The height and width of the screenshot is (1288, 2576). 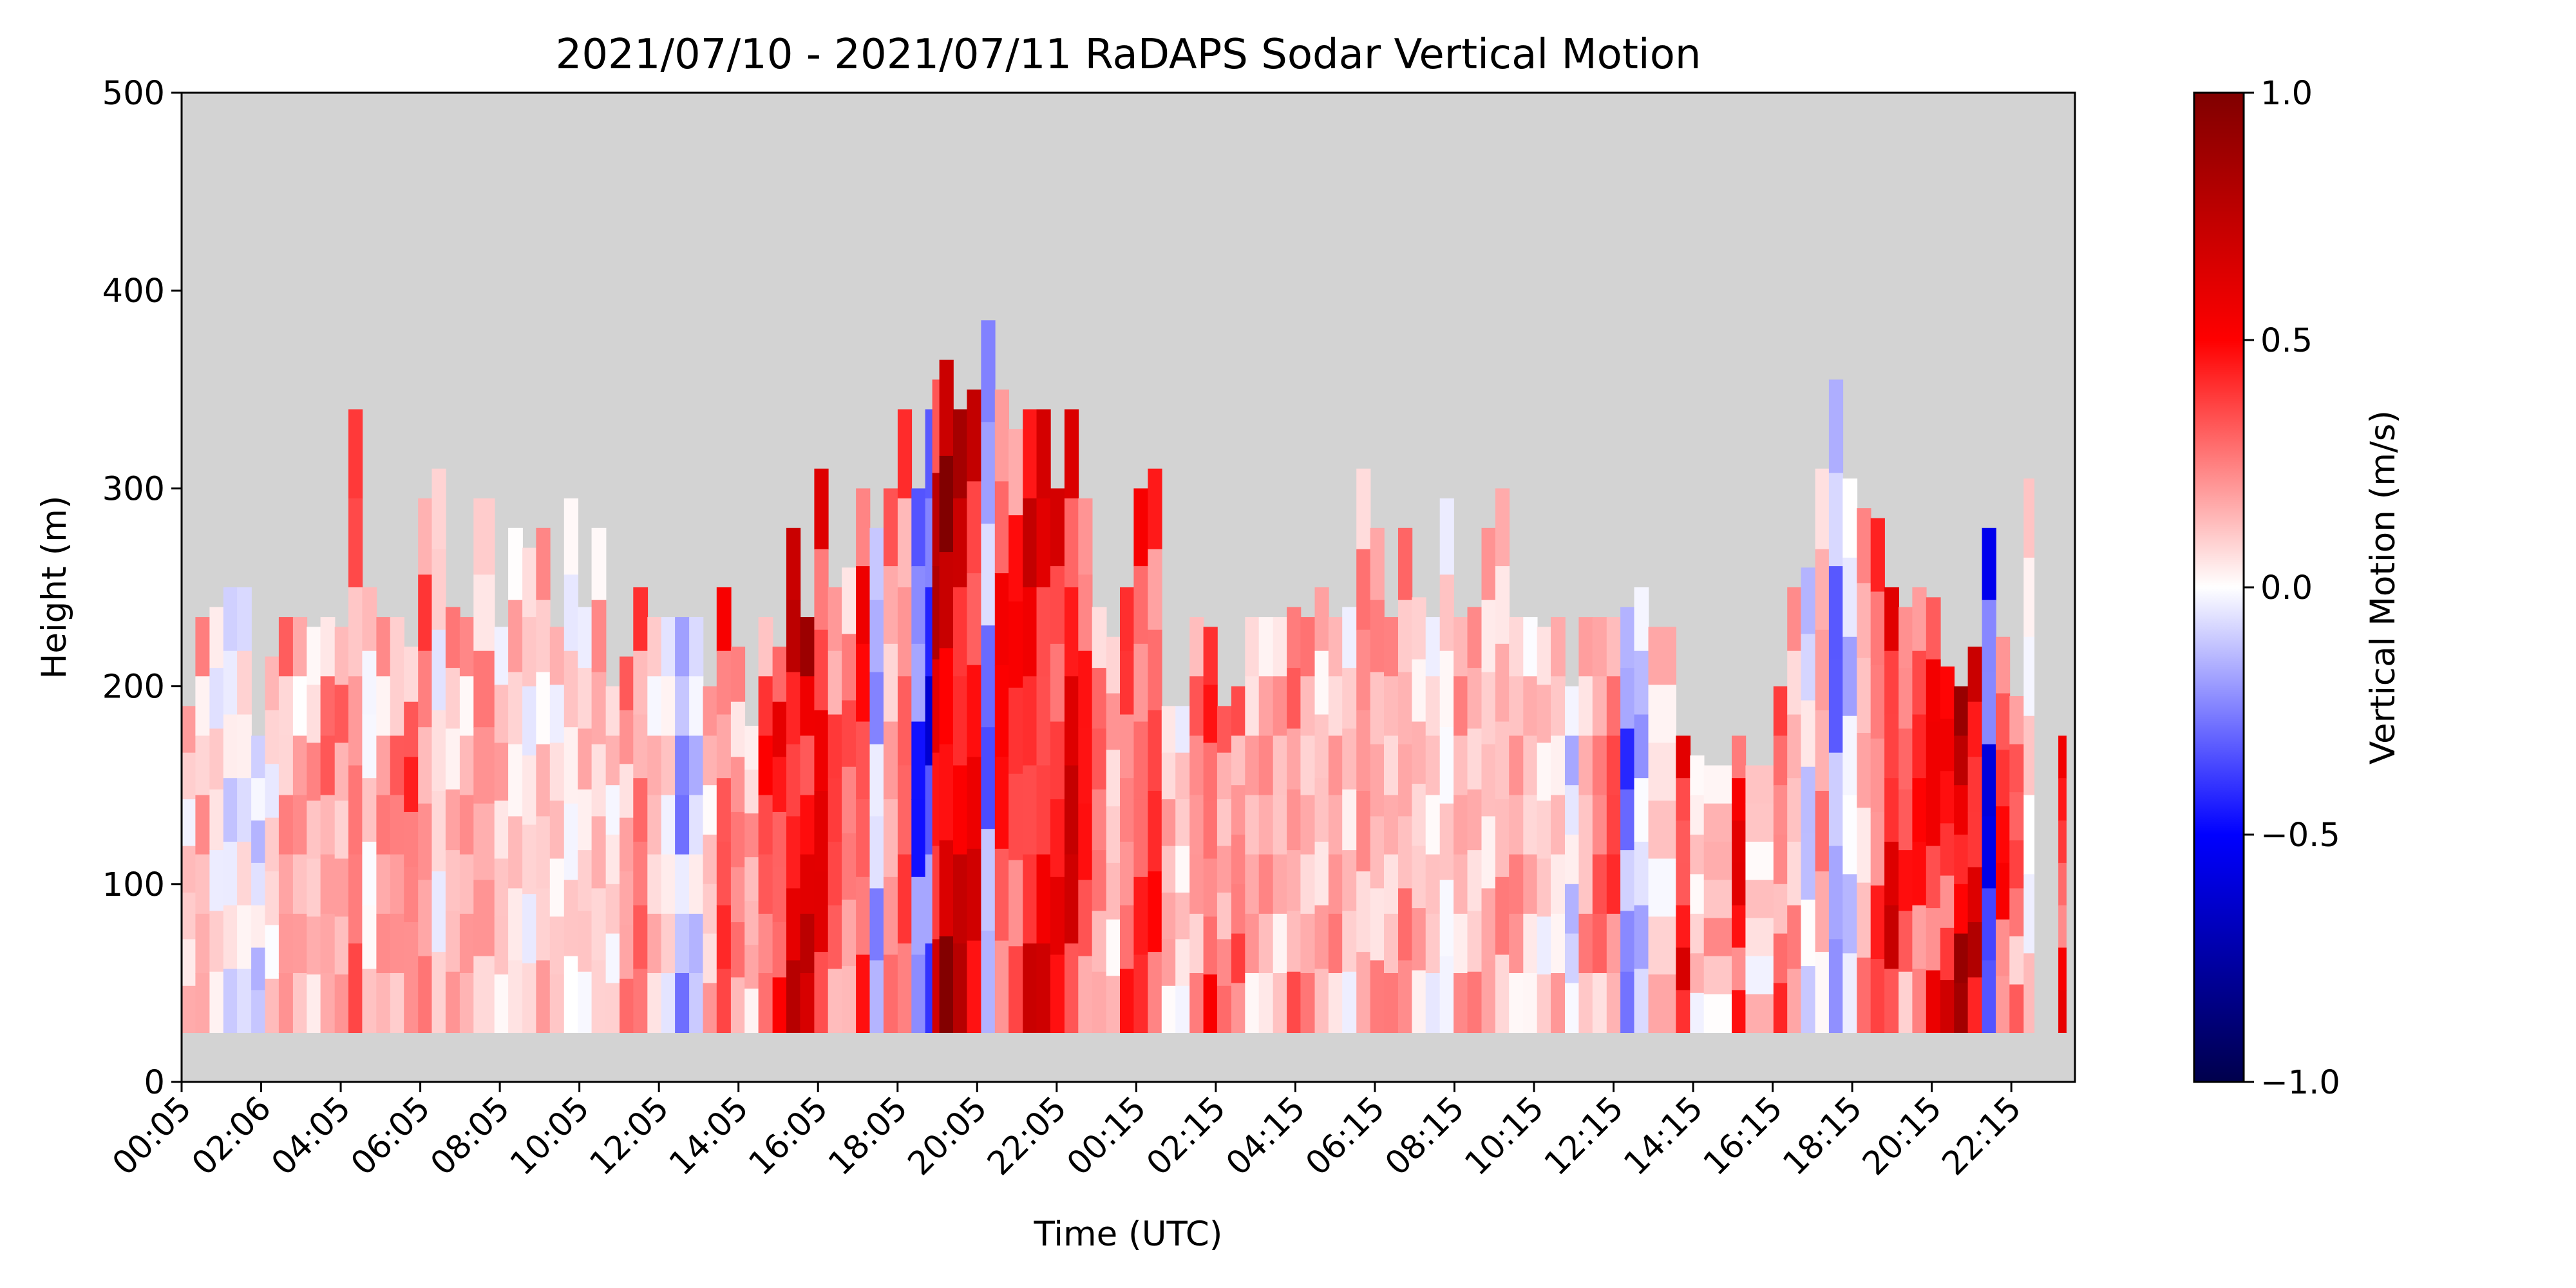 What do you see at coordinates (471, 1136) in the screenshot?
I see `x-tick-label: 08:05` at bounding box center [471, 1136].